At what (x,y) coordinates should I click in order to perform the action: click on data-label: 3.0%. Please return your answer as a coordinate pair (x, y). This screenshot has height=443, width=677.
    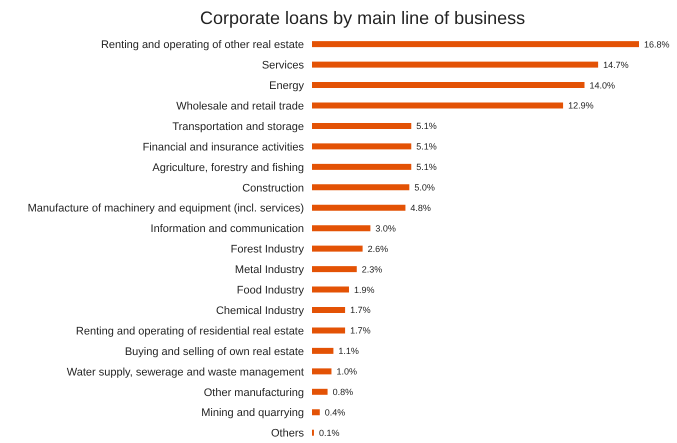
    Looking at the image, I should click on (385, 228).